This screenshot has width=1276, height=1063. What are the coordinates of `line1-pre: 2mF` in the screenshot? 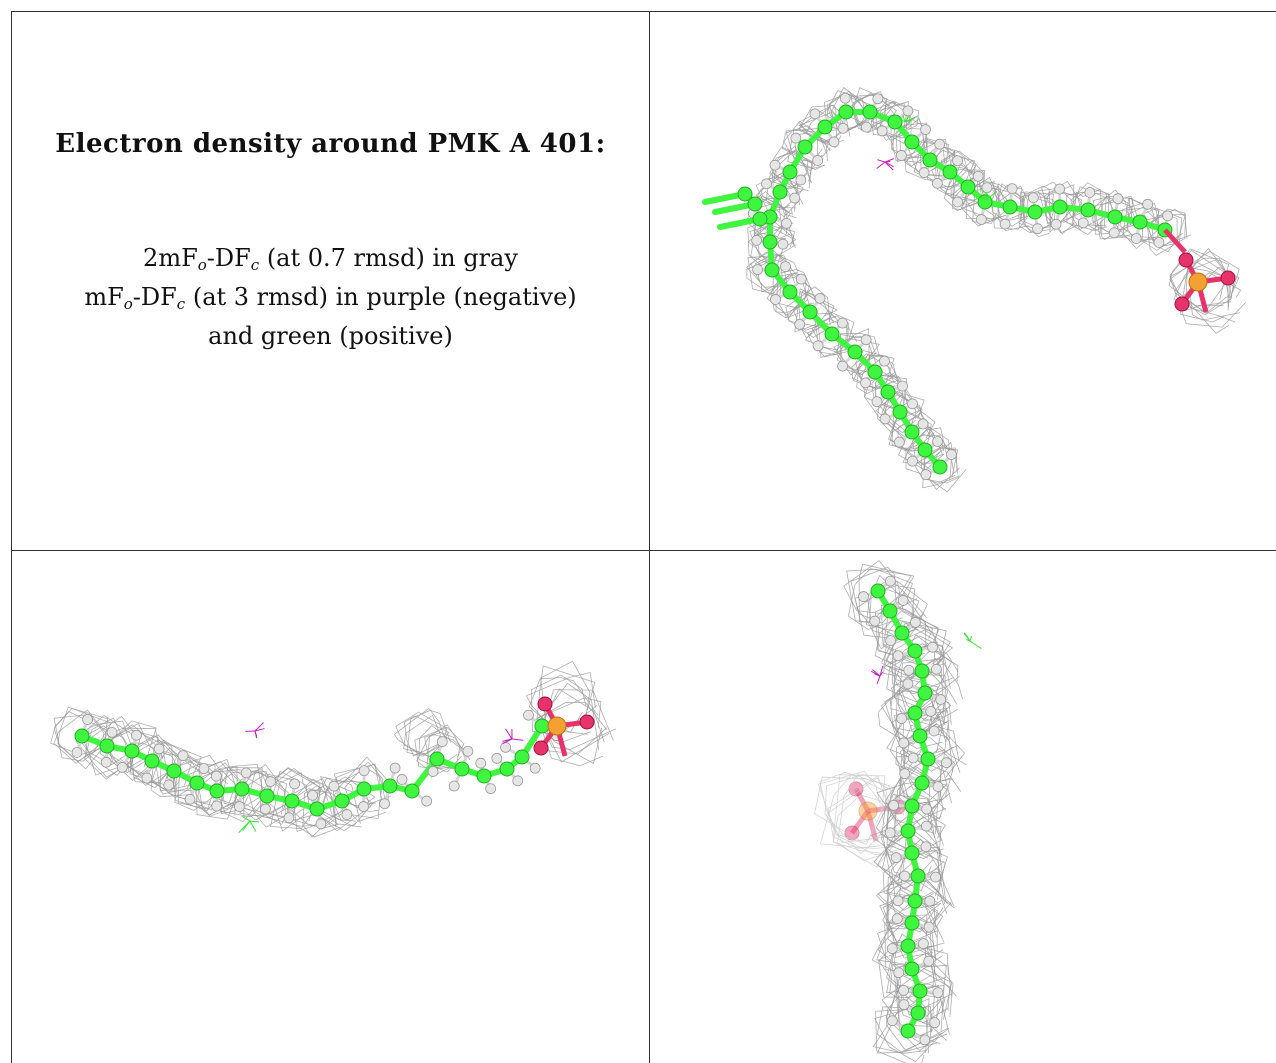 It's located at (170, 258).